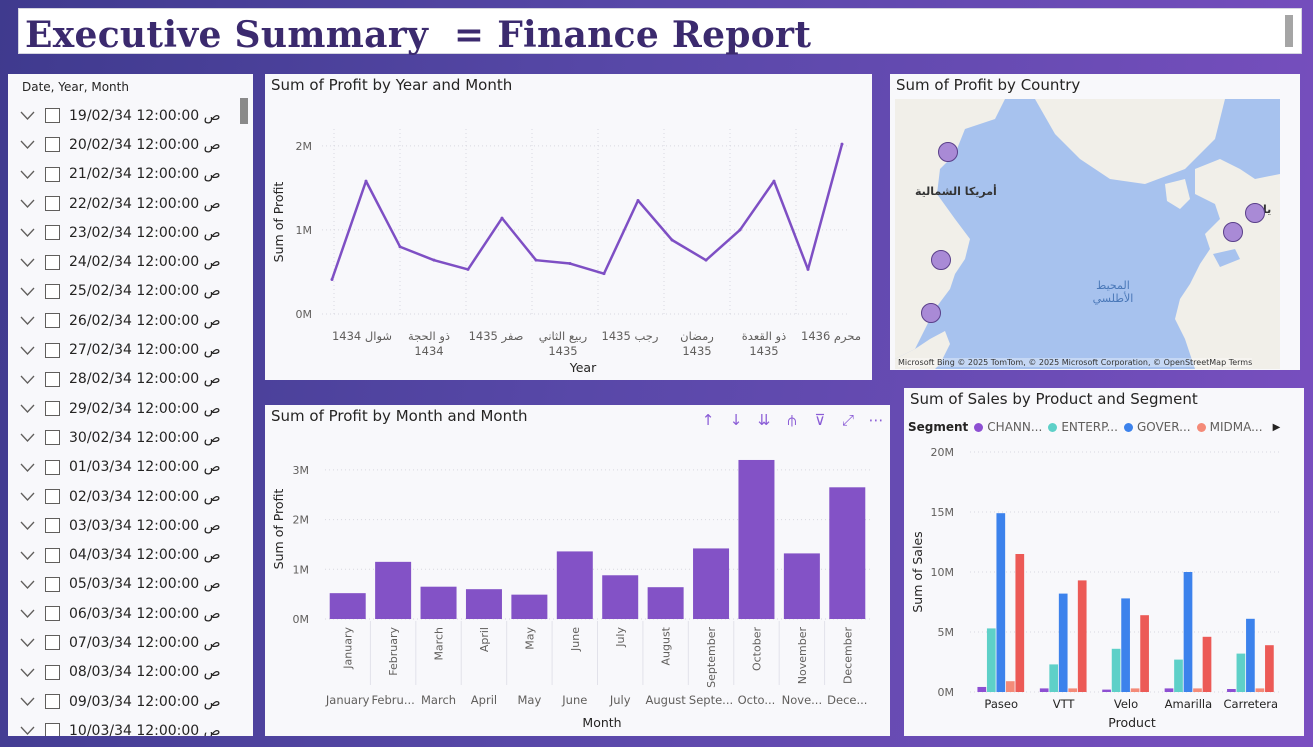  I want to click on slicer-item: 20/02/34 12:00:00 ص, so click(130, 144).